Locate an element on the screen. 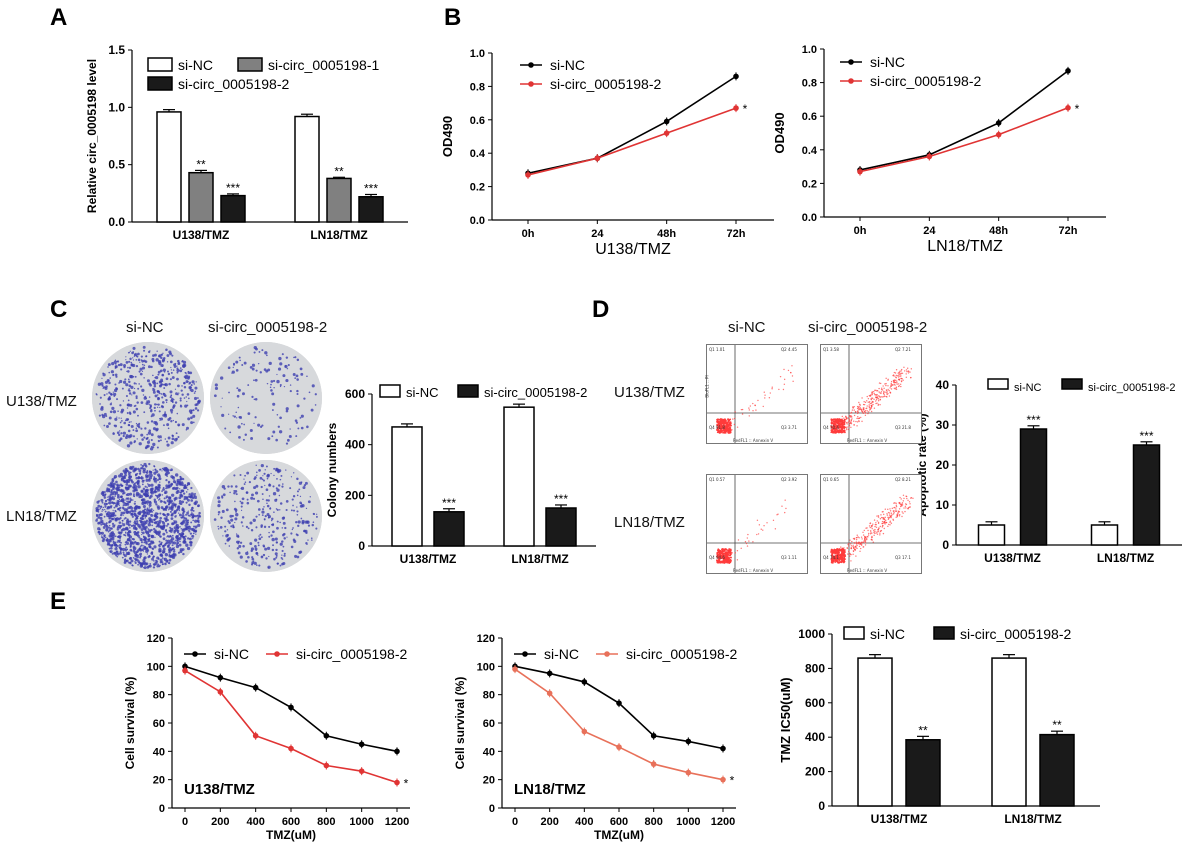  x-tick-label: 1200 is located at coordinates (723, 822).